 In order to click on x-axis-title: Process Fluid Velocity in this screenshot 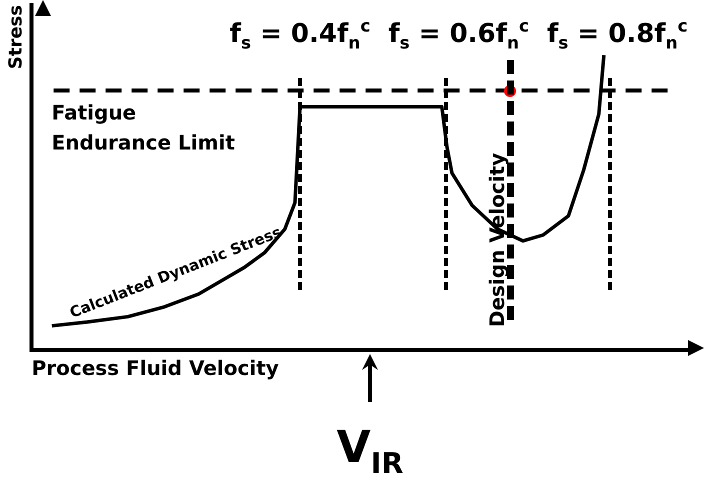, I will do `click(155, 368)`.